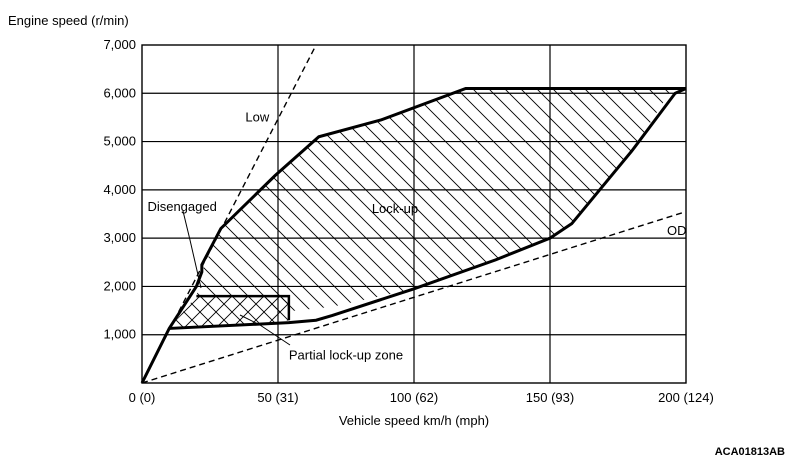  Describe the element at coordinates (181, 206) in the screenshot. I see `annotation-disengaged: Disengaged` at that location.